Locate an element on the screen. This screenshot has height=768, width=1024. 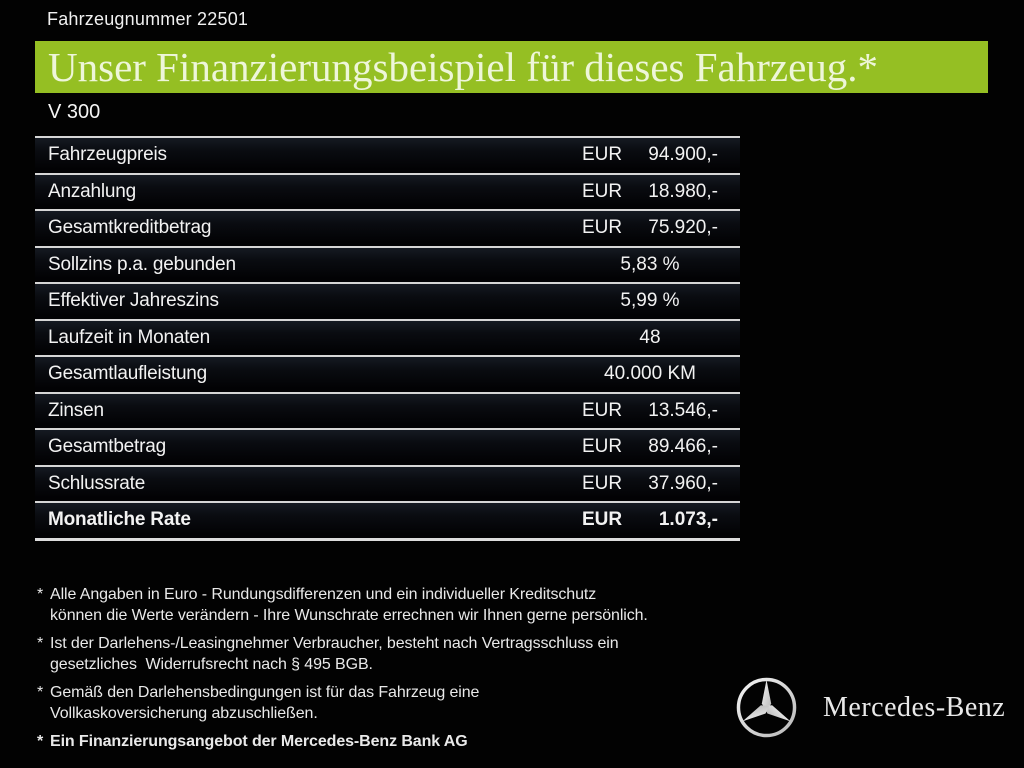
row-value: 40.000 KM is located at coordinates (650, 374).